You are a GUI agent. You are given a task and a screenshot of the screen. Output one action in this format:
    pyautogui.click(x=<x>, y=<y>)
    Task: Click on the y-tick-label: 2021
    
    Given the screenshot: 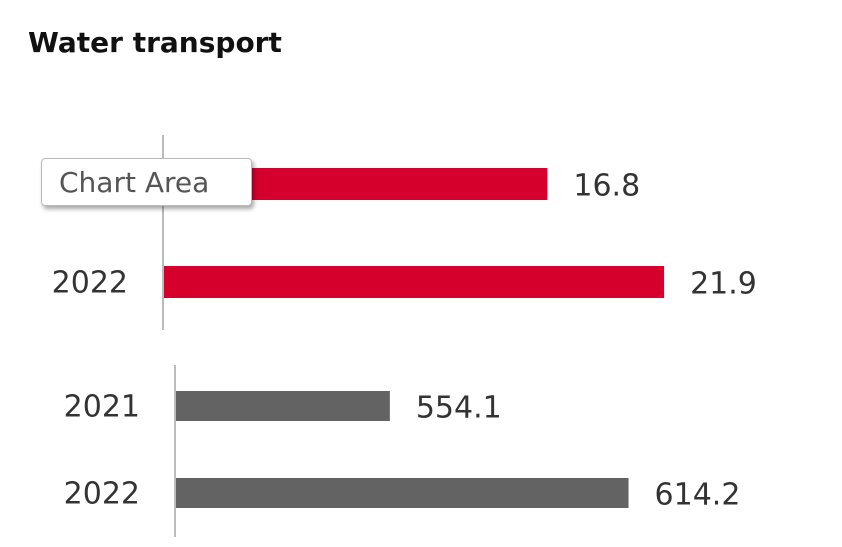 What is the action you would take?
    pyautogui.click(x=102, y=407)
    